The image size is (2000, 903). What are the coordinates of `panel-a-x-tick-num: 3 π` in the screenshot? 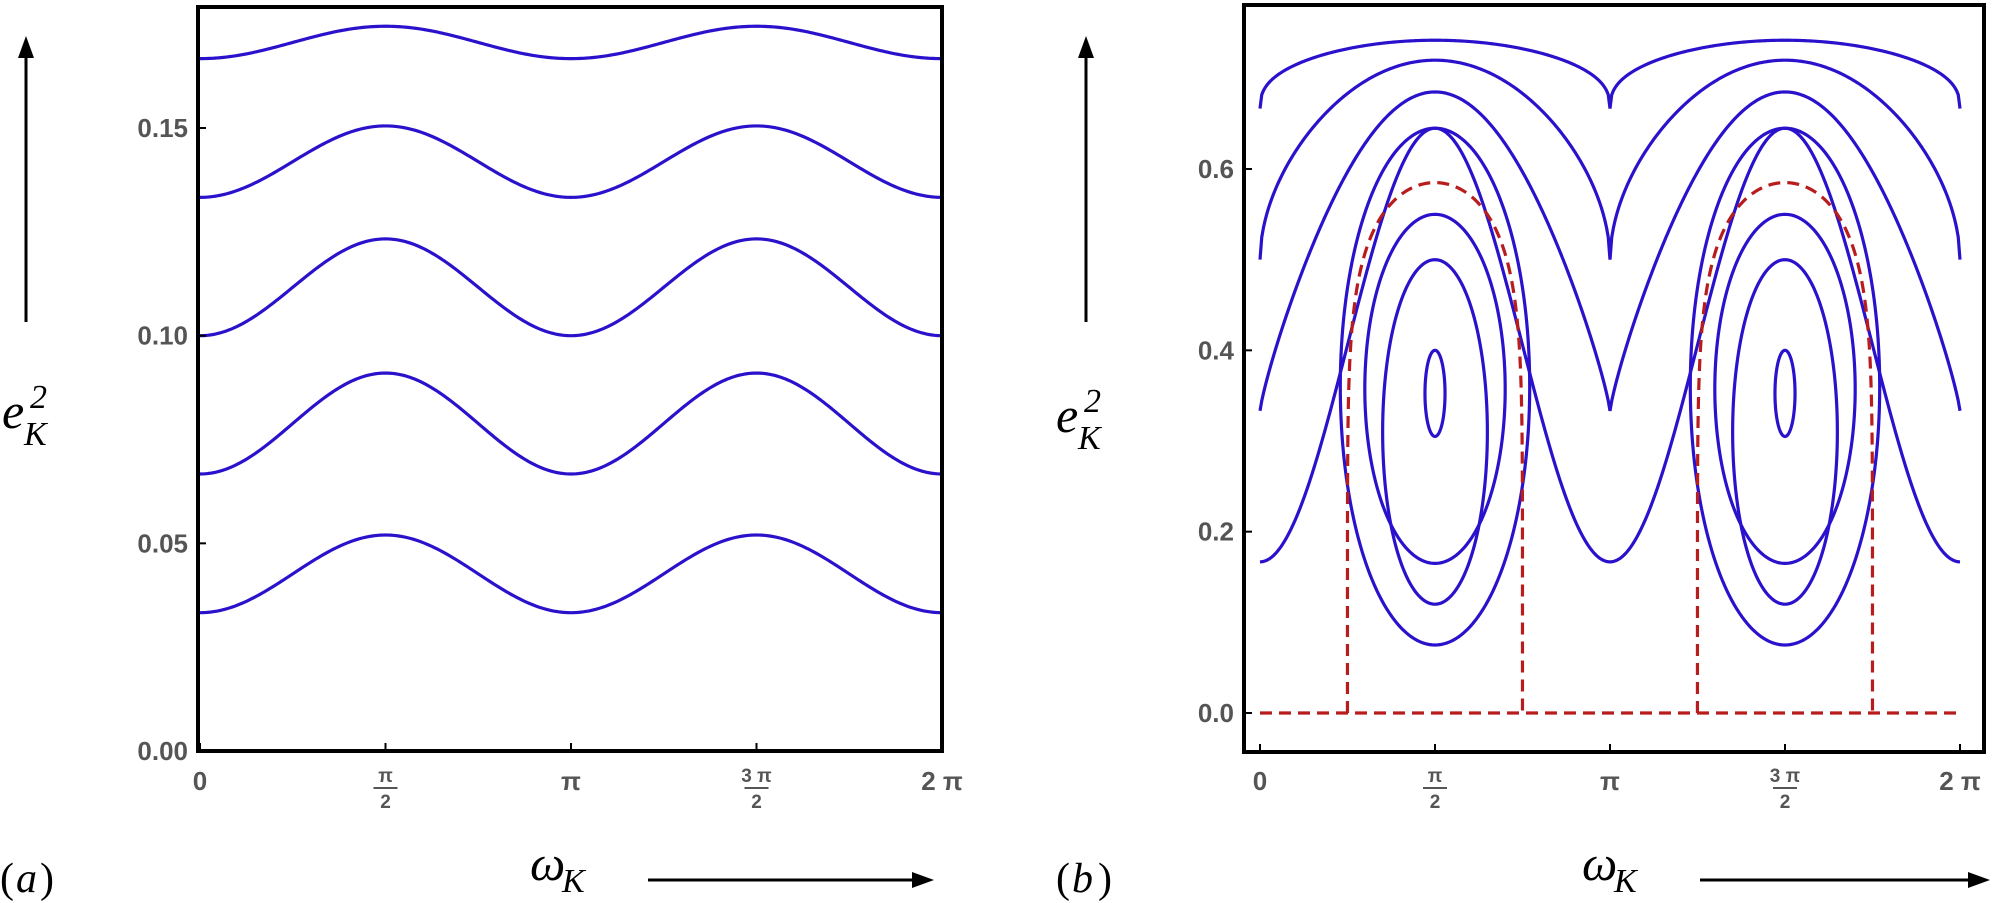 It's located at (756, 776).